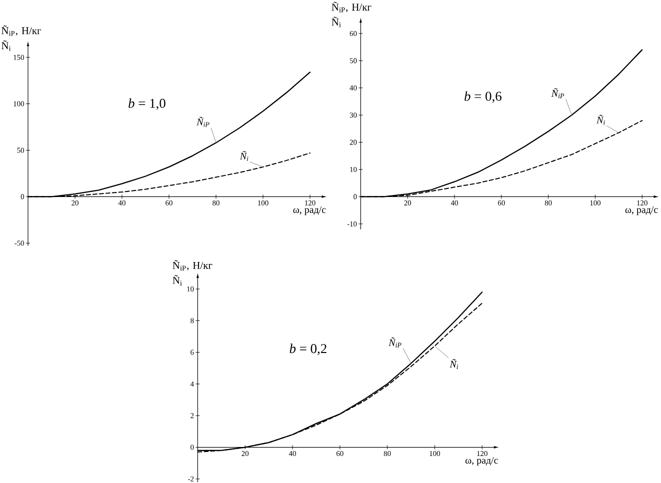 The width and height of the screenshot is (661, 483). What do you see at coordinates (483, 97) in the screenshot?
I see `annotation: b = 0,6` at bounding box center [483, 97].